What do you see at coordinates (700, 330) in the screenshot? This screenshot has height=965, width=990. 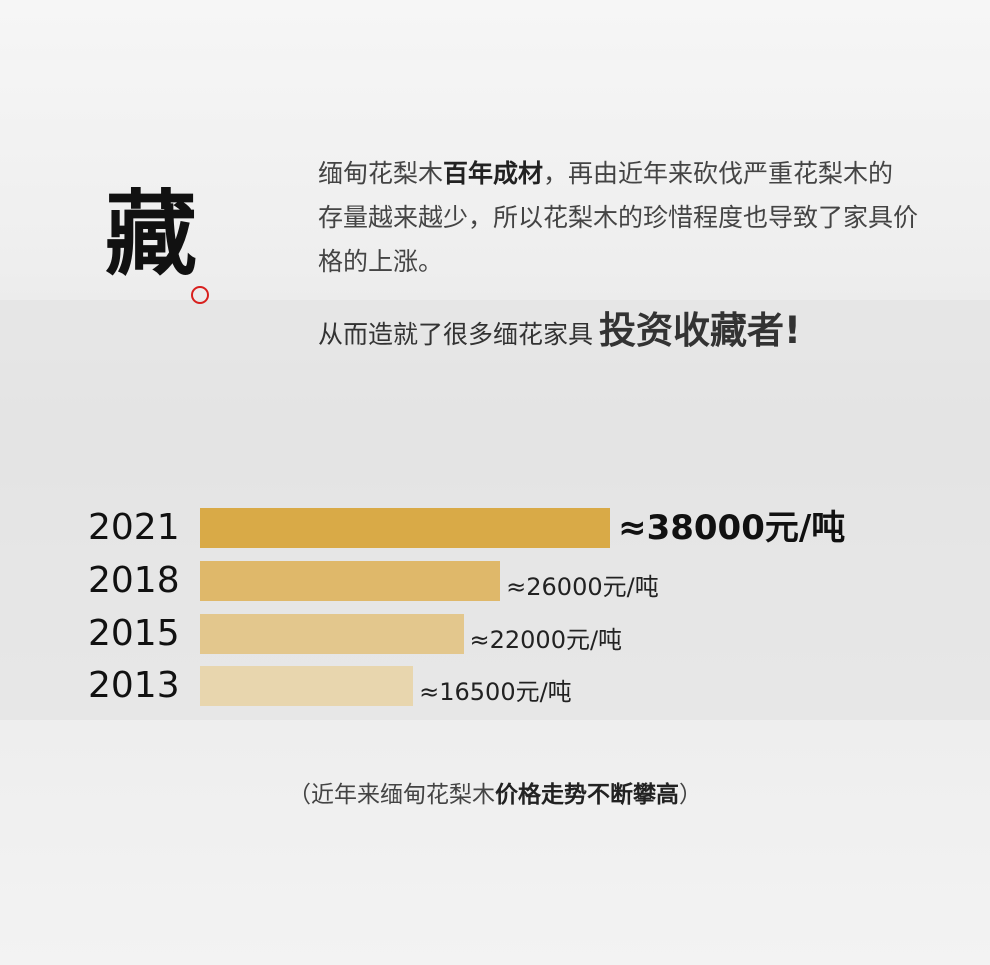 I see `slogan-highlight: 投资收藏者!` at bounding box center [700, 330].